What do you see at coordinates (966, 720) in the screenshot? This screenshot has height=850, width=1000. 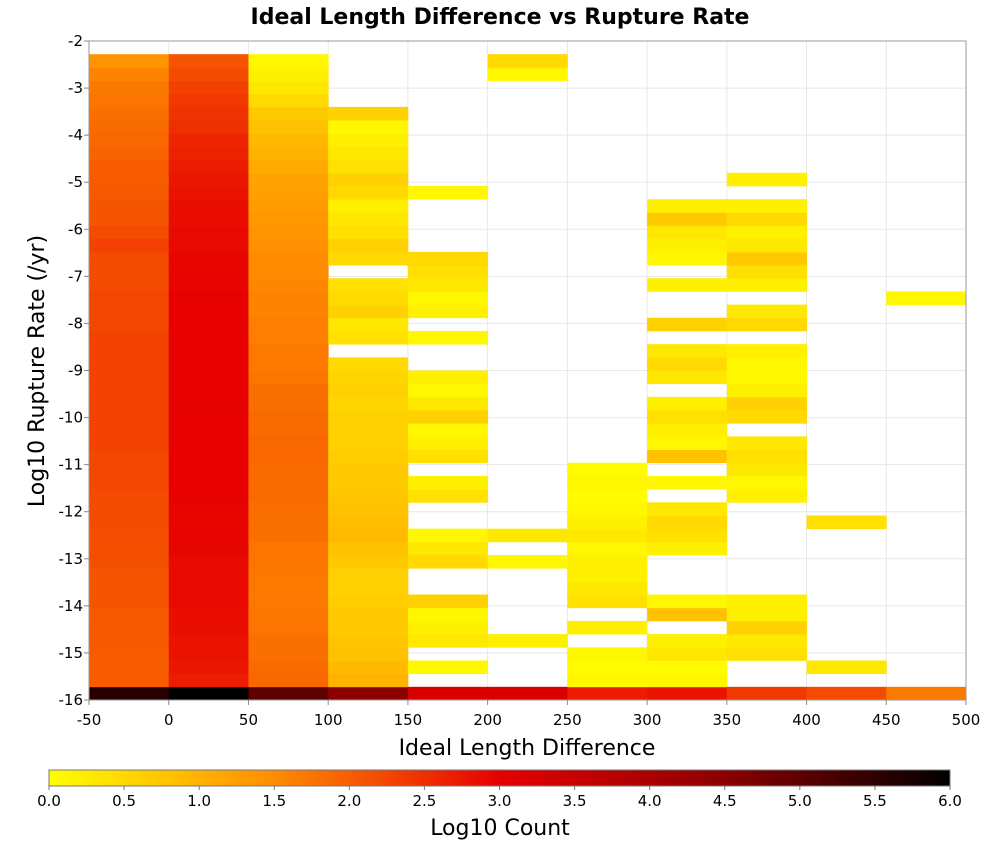 I see `x-tick-label: 500` at bounding box center [966, 720].